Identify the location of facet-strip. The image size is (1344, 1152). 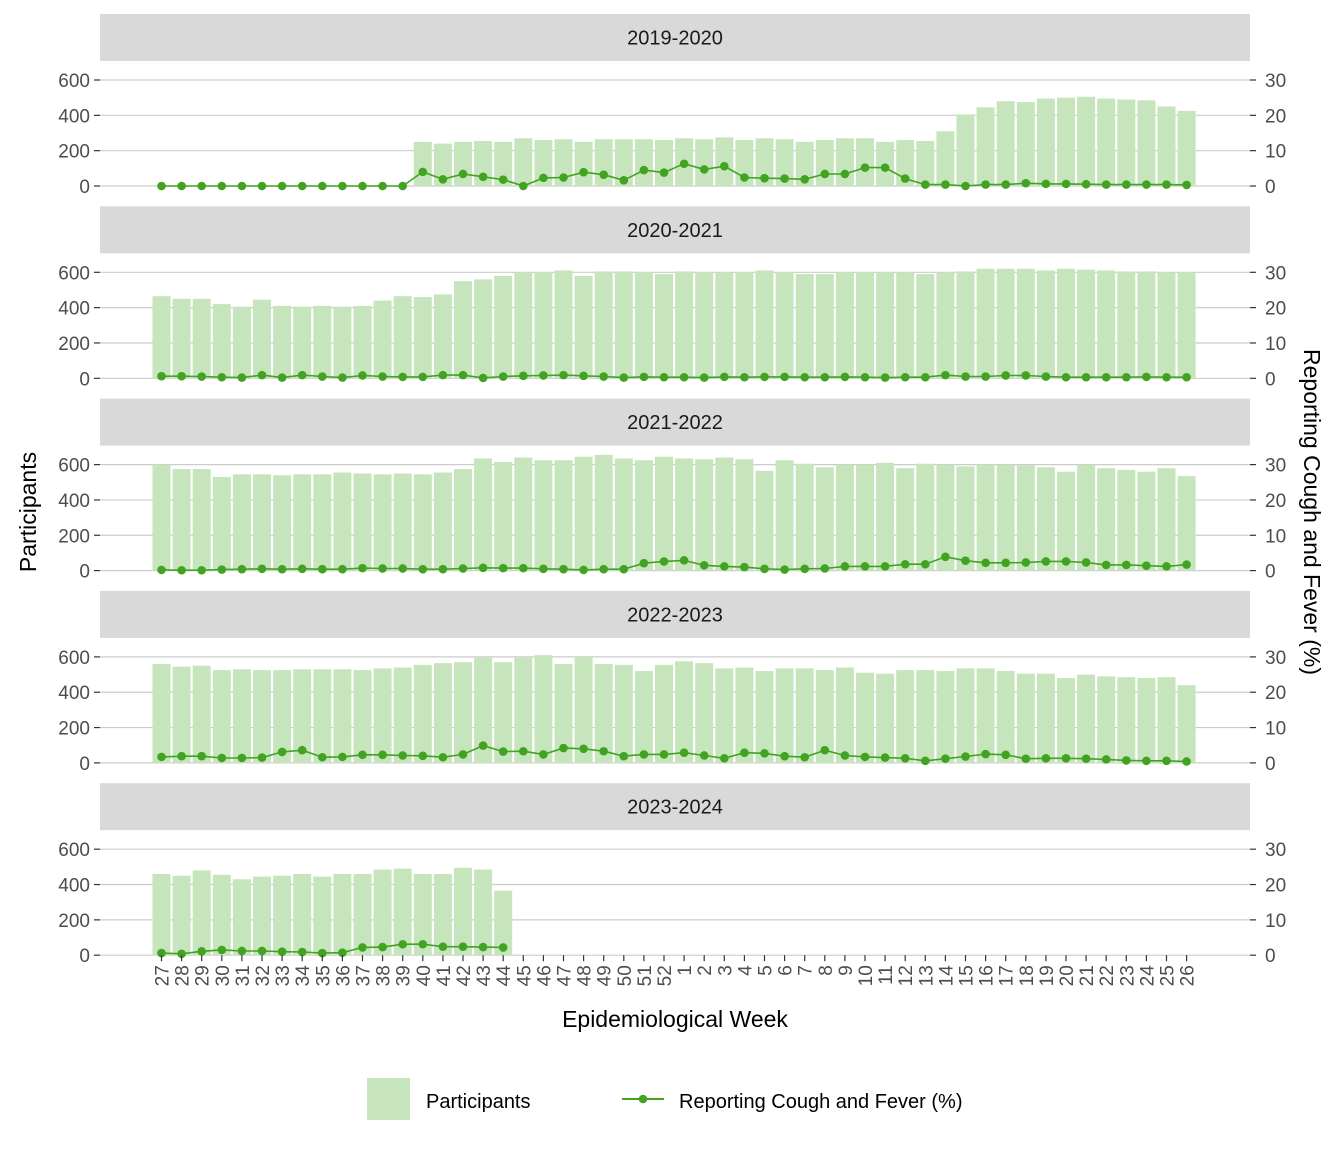
(675, 230).